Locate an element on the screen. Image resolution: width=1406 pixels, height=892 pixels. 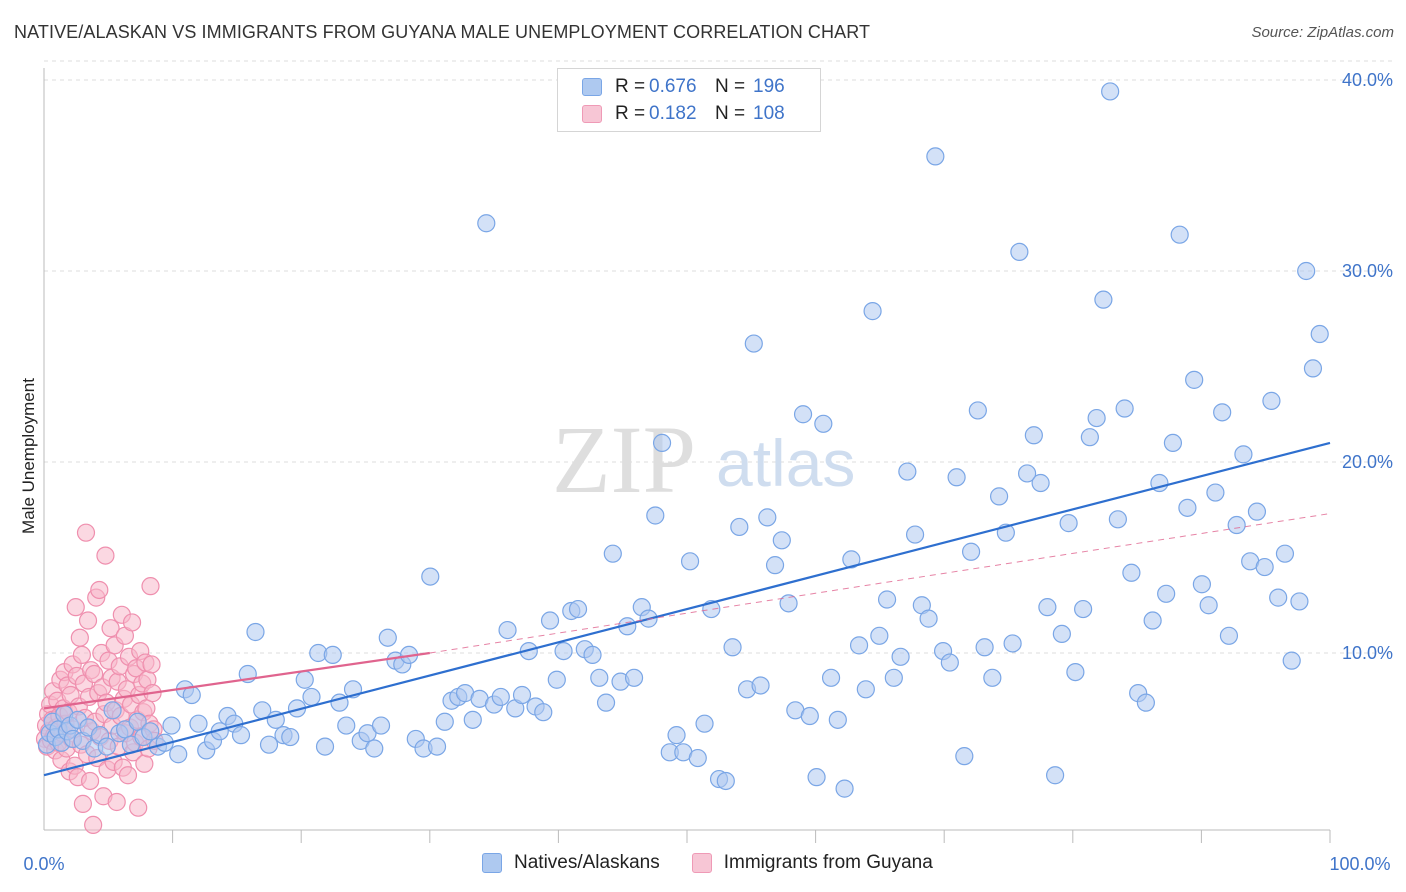
series-legend: Natives/Alaskans Immigrants from Guyana is located at coordinates (723, 863).